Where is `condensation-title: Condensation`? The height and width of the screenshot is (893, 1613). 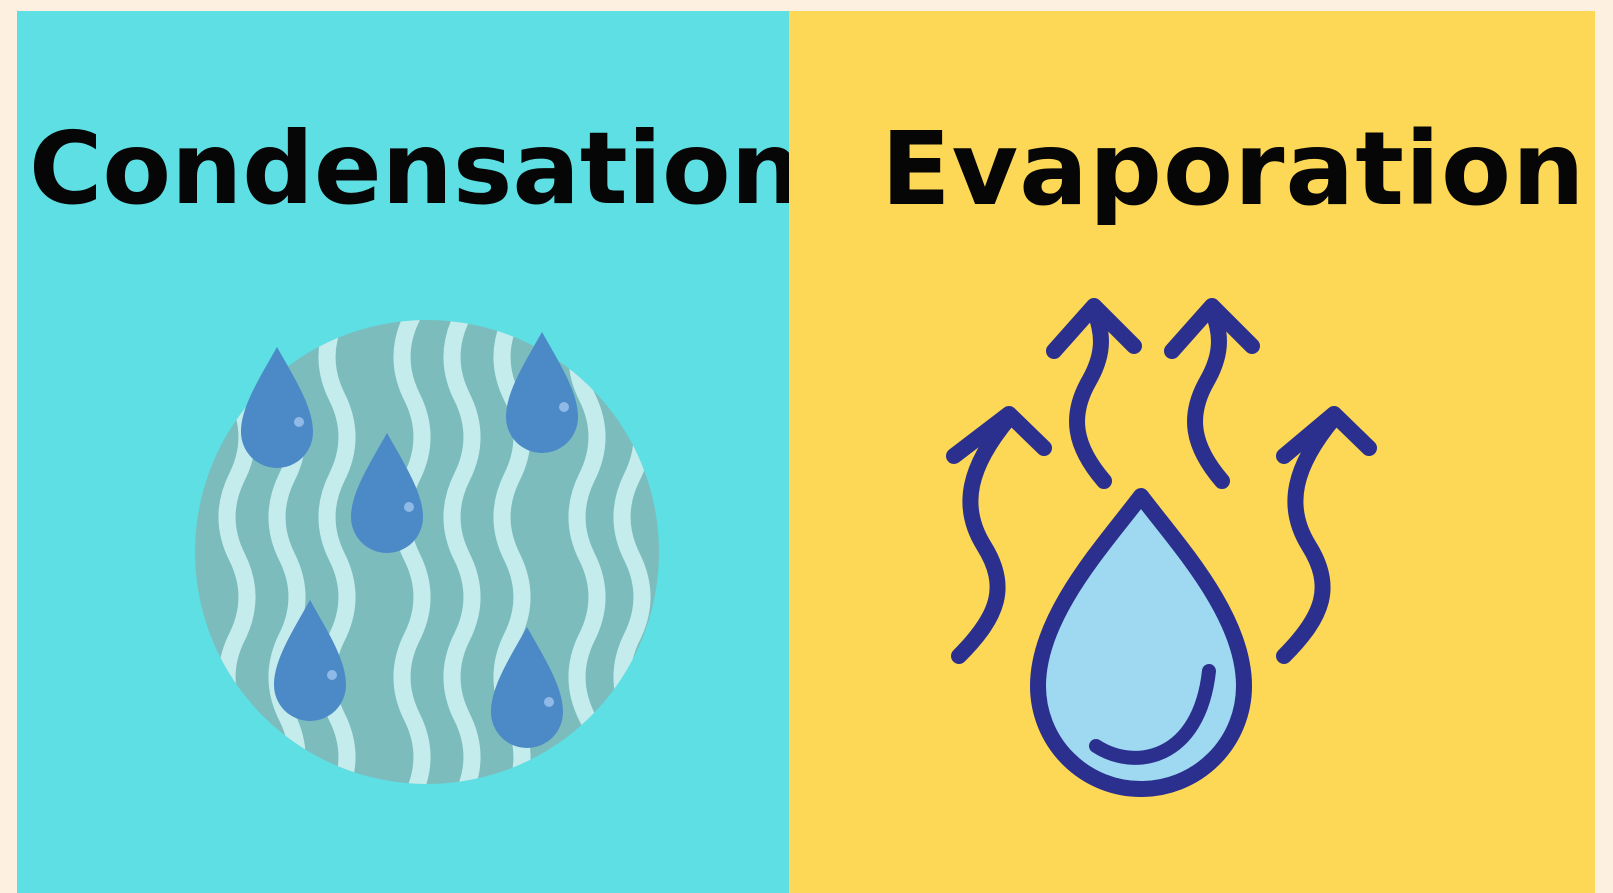 condensation-title: Condensation is located at coordinates (415, 168).